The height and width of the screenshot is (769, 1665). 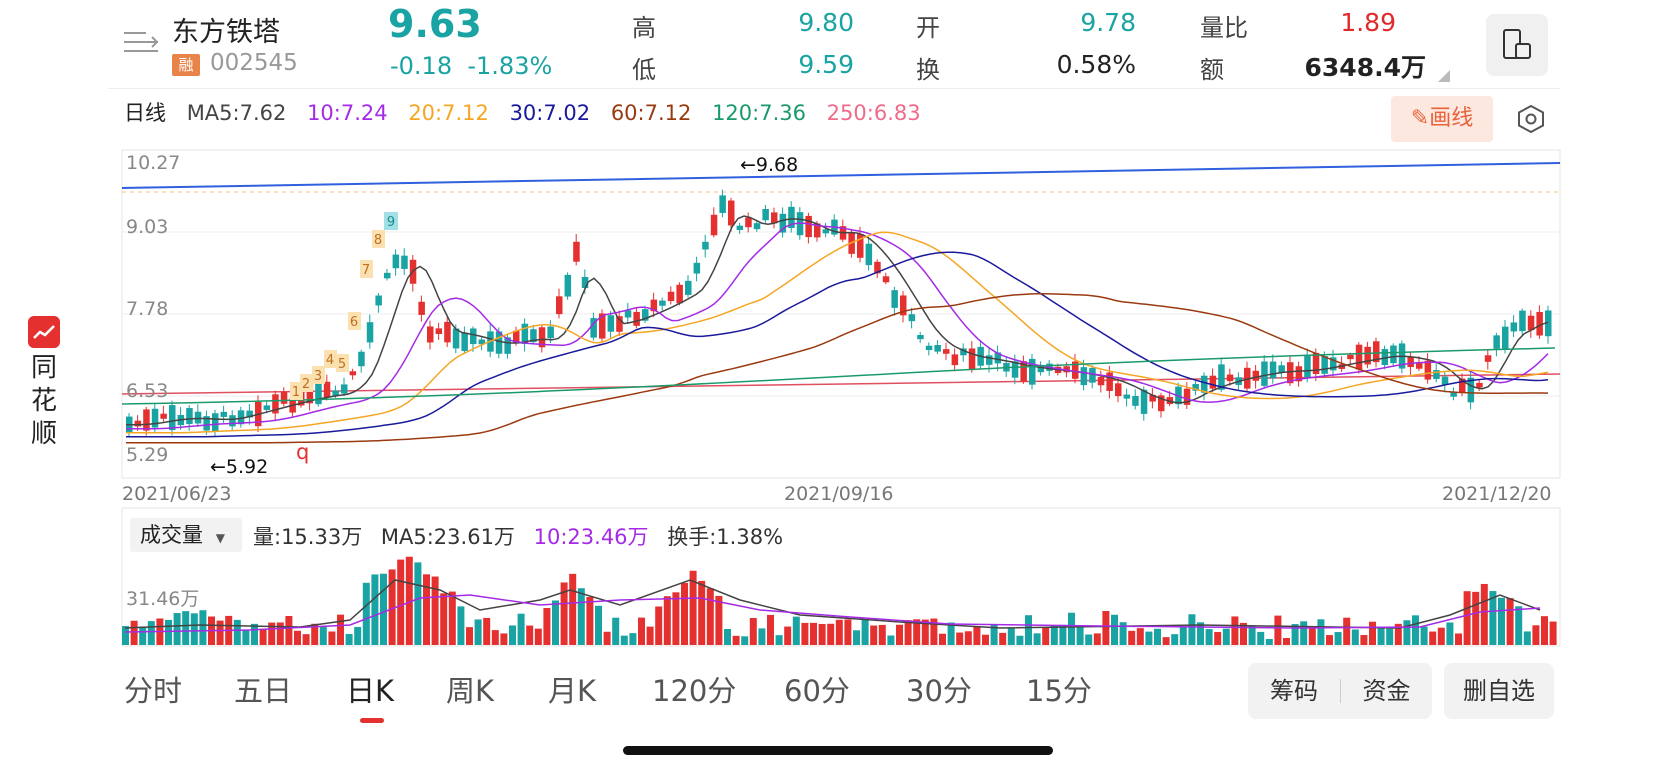 What do you see at coordinates (177, 494) in the screenshot?
I see `date-label-start: 2021/06/23` at bounding box center [177, 494].